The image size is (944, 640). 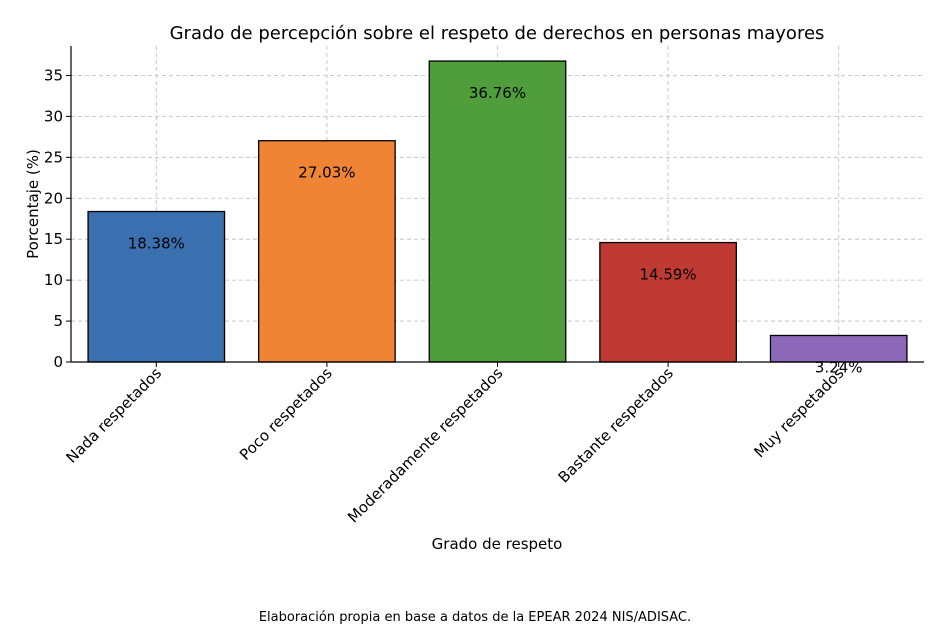 I want to click on y-tick-label: 10, so click(x=53, y=280).